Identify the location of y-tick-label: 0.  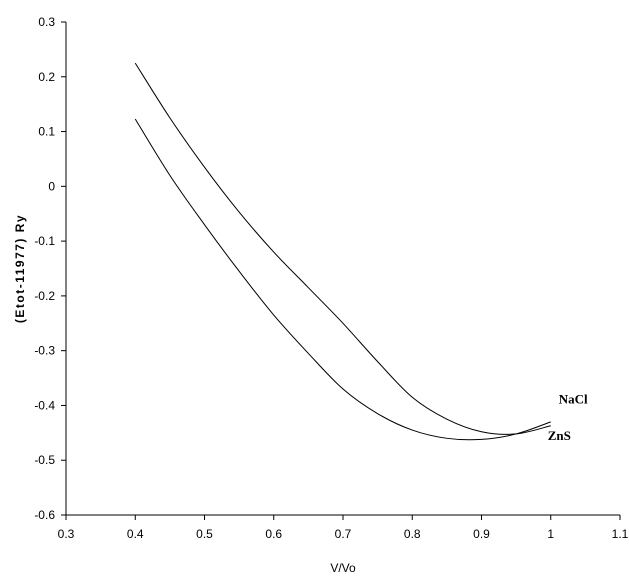
(51, 186).